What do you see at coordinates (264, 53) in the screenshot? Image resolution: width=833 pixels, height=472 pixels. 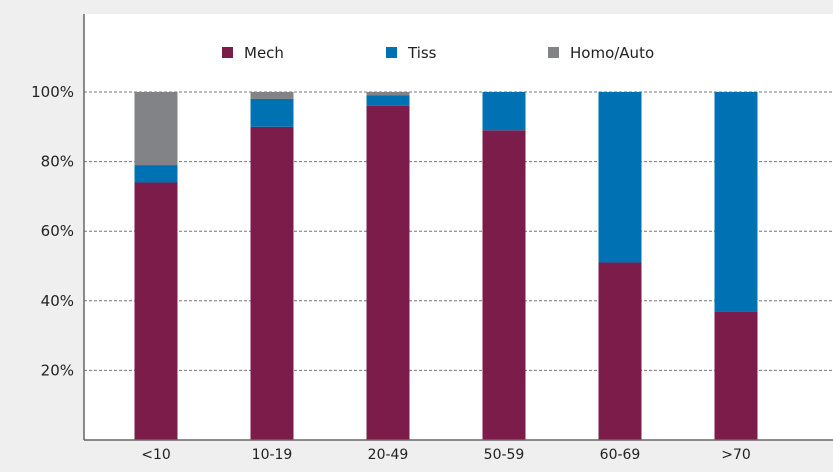 I see `legend-label: Mech` at bounding box center [264, 53].